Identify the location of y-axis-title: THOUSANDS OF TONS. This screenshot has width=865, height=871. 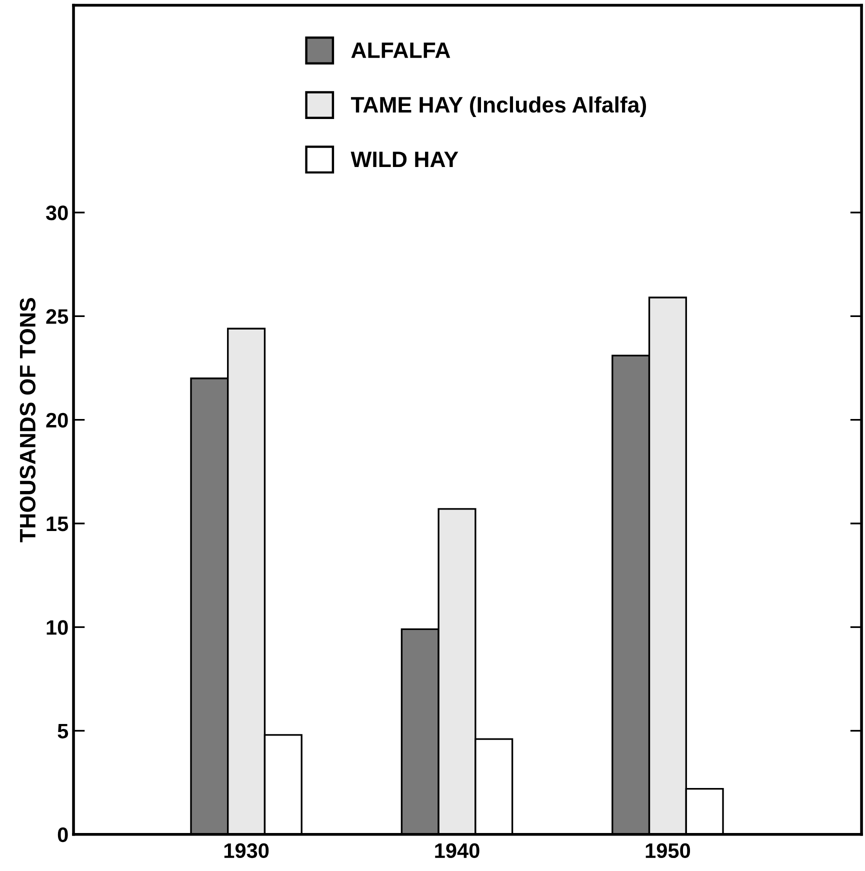
(28, 420).